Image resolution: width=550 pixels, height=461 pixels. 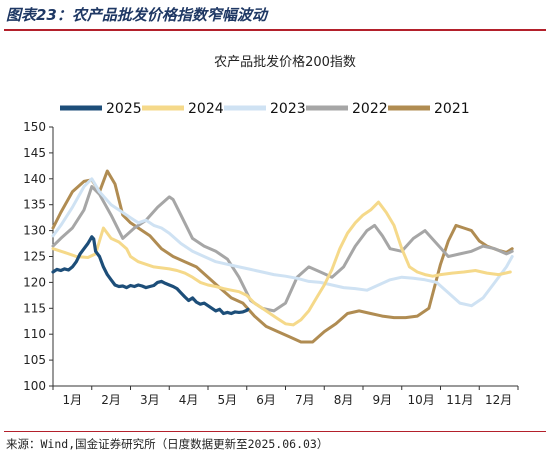 What do you see at coordinates (34, 386) in the screenshot?
I see `y-tick-label: 100` at bounding box center [34, 386].